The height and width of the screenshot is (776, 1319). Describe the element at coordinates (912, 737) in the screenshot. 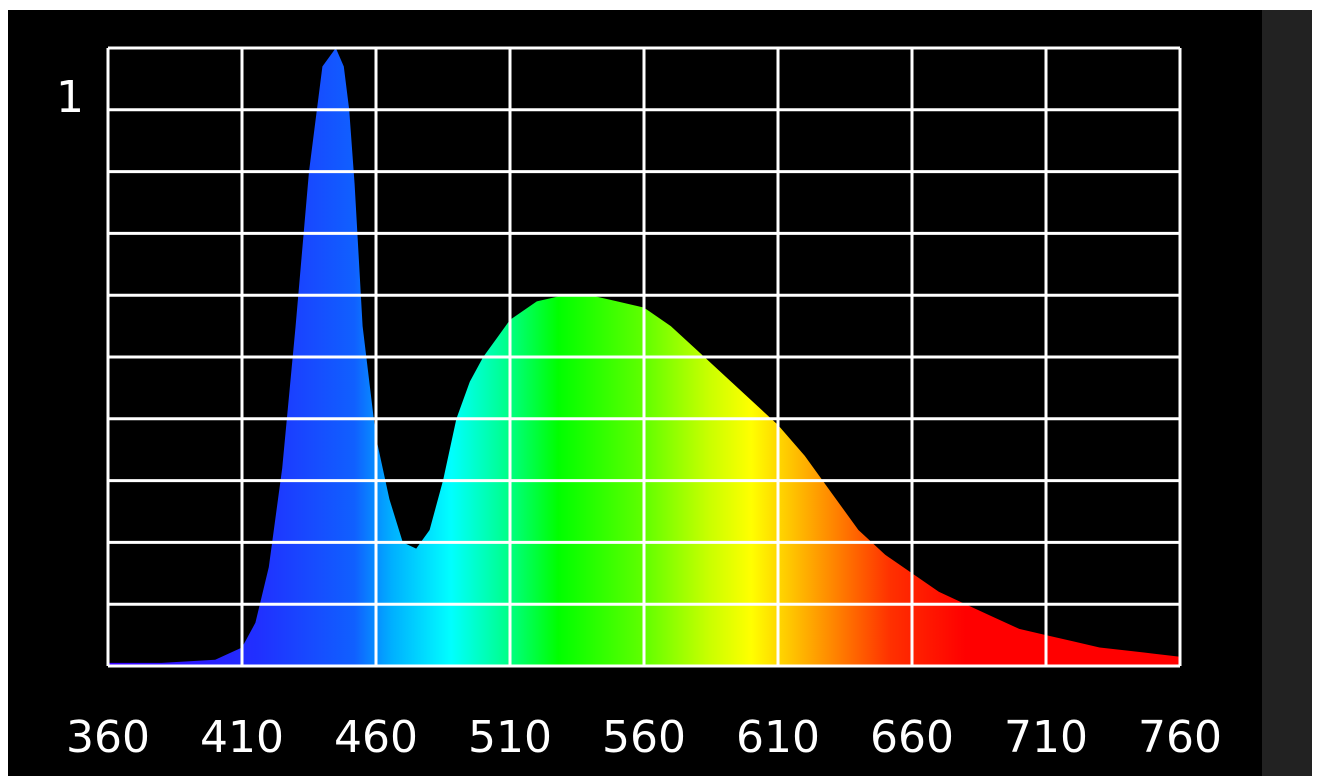

I see `x-tick-label: 660` at that location.